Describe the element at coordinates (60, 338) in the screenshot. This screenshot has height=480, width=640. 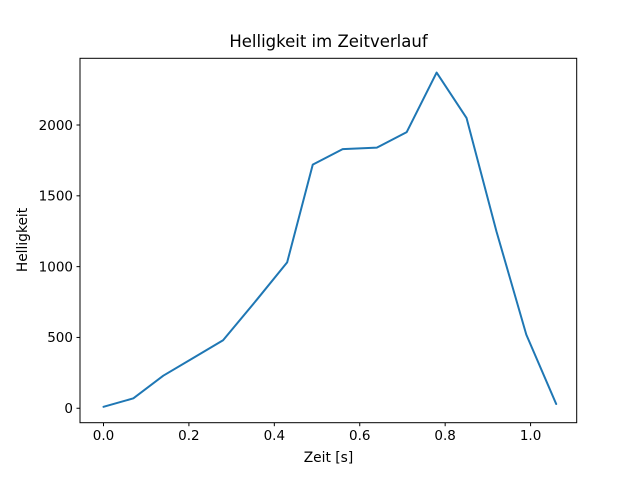
I see `y-tick-label: 500` at that location.